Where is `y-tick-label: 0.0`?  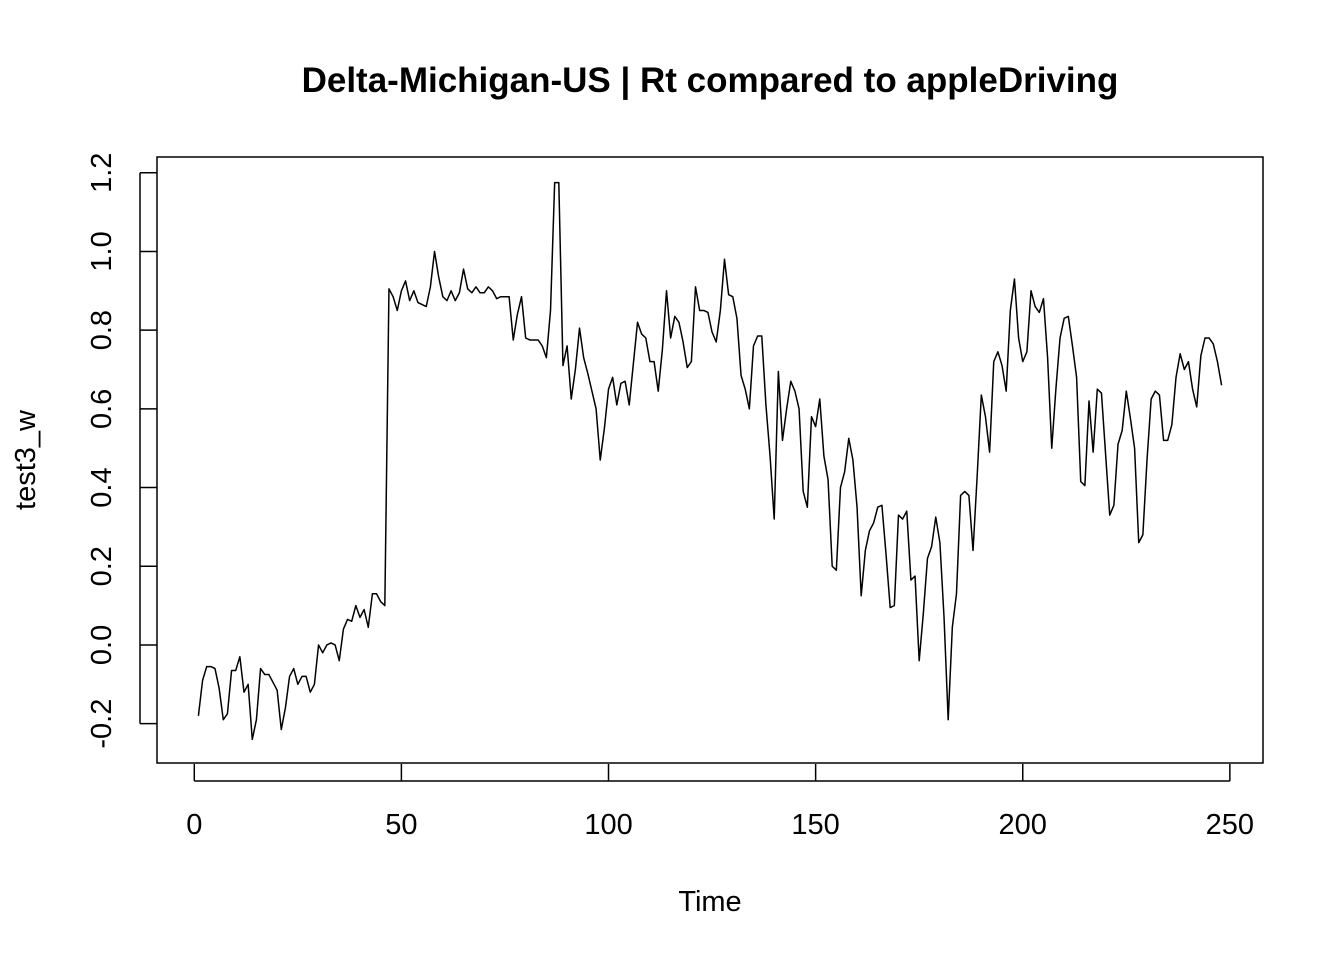 y-tick-label: 0.0 is located at coordinates (102, 645).